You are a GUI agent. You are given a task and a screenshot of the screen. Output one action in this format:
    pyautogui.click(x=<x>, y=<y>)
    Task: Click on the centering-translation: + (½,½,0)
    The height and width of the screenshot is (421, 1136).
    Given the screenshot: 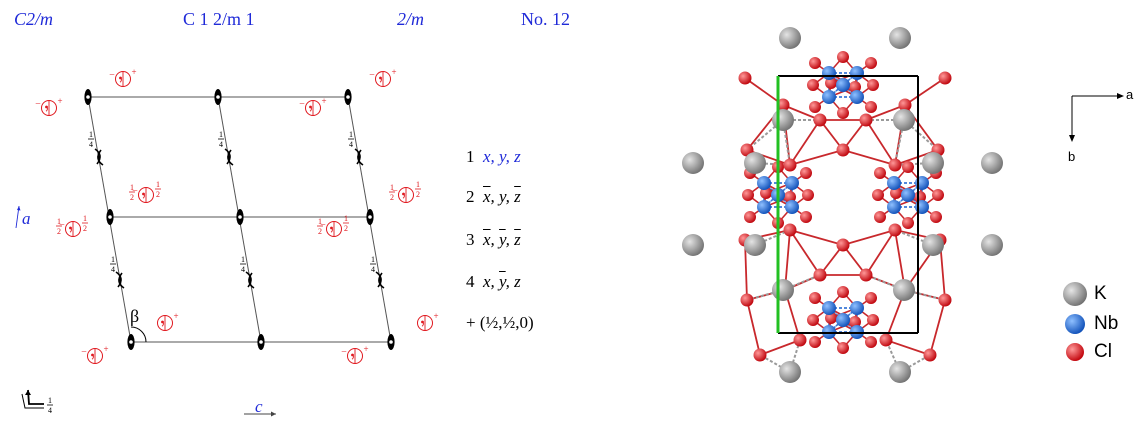 What is the action you would take?
    pyautogui.click(x=500, y=322)
    